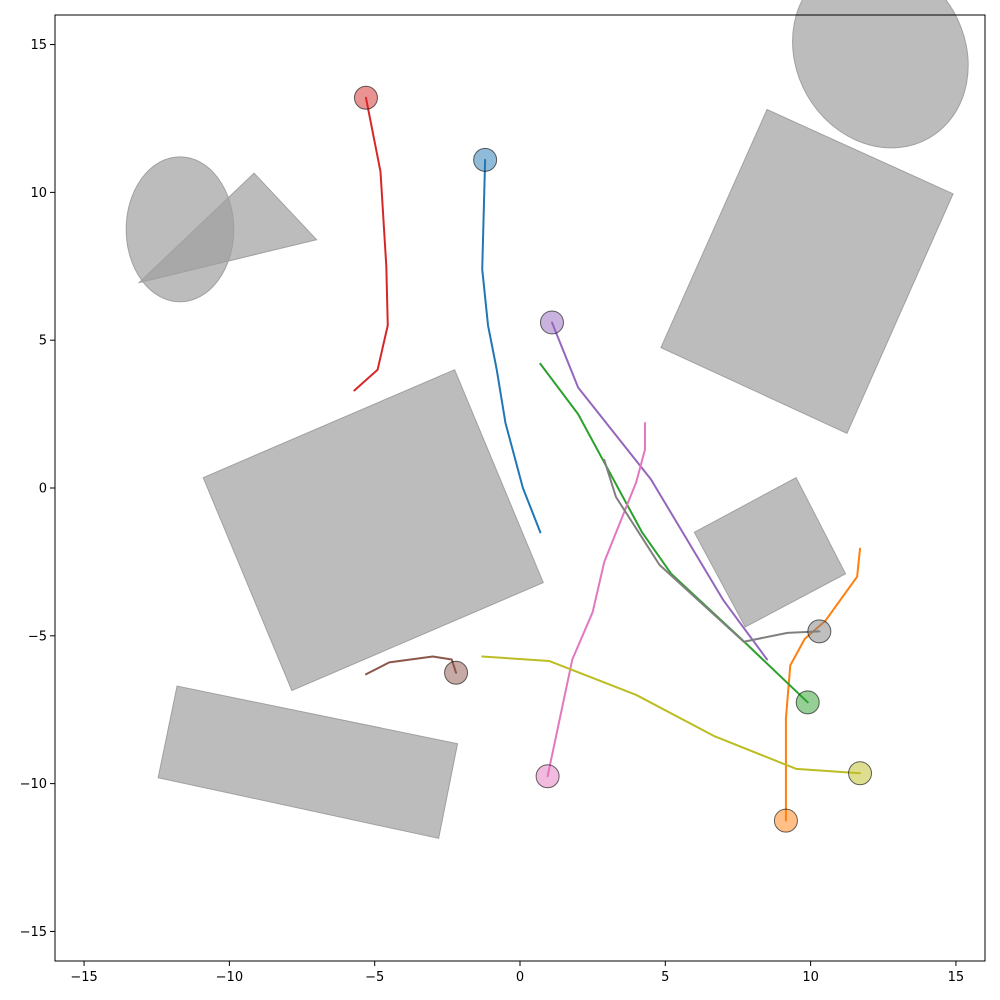 The width and height of the screenshot is (1000, 1000). I want to click on x-tick-label-7: 15, so click(956, 977).